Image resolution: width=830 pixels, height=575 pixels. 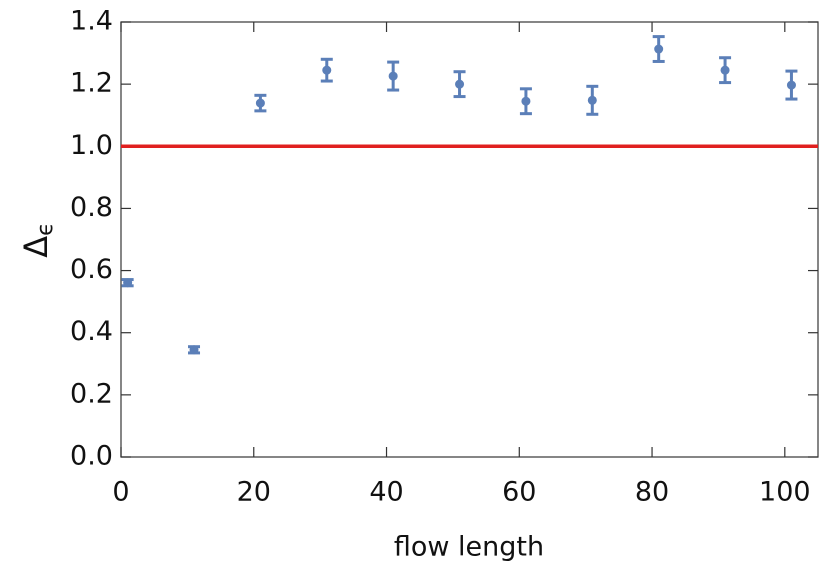 What do you see at coordinates (91, 21) in the screenshot?
I see `y-tick-label: 1.4` at bounding box center [91, 21].